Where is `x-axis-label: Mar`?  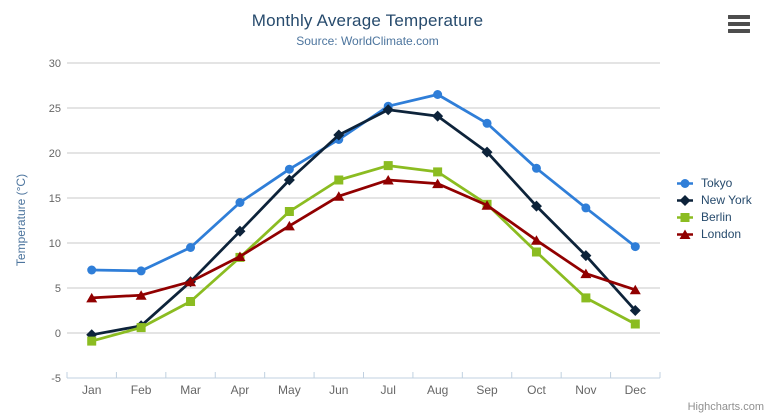
x-axis-label: Mar is located at coordinates (190, 390).